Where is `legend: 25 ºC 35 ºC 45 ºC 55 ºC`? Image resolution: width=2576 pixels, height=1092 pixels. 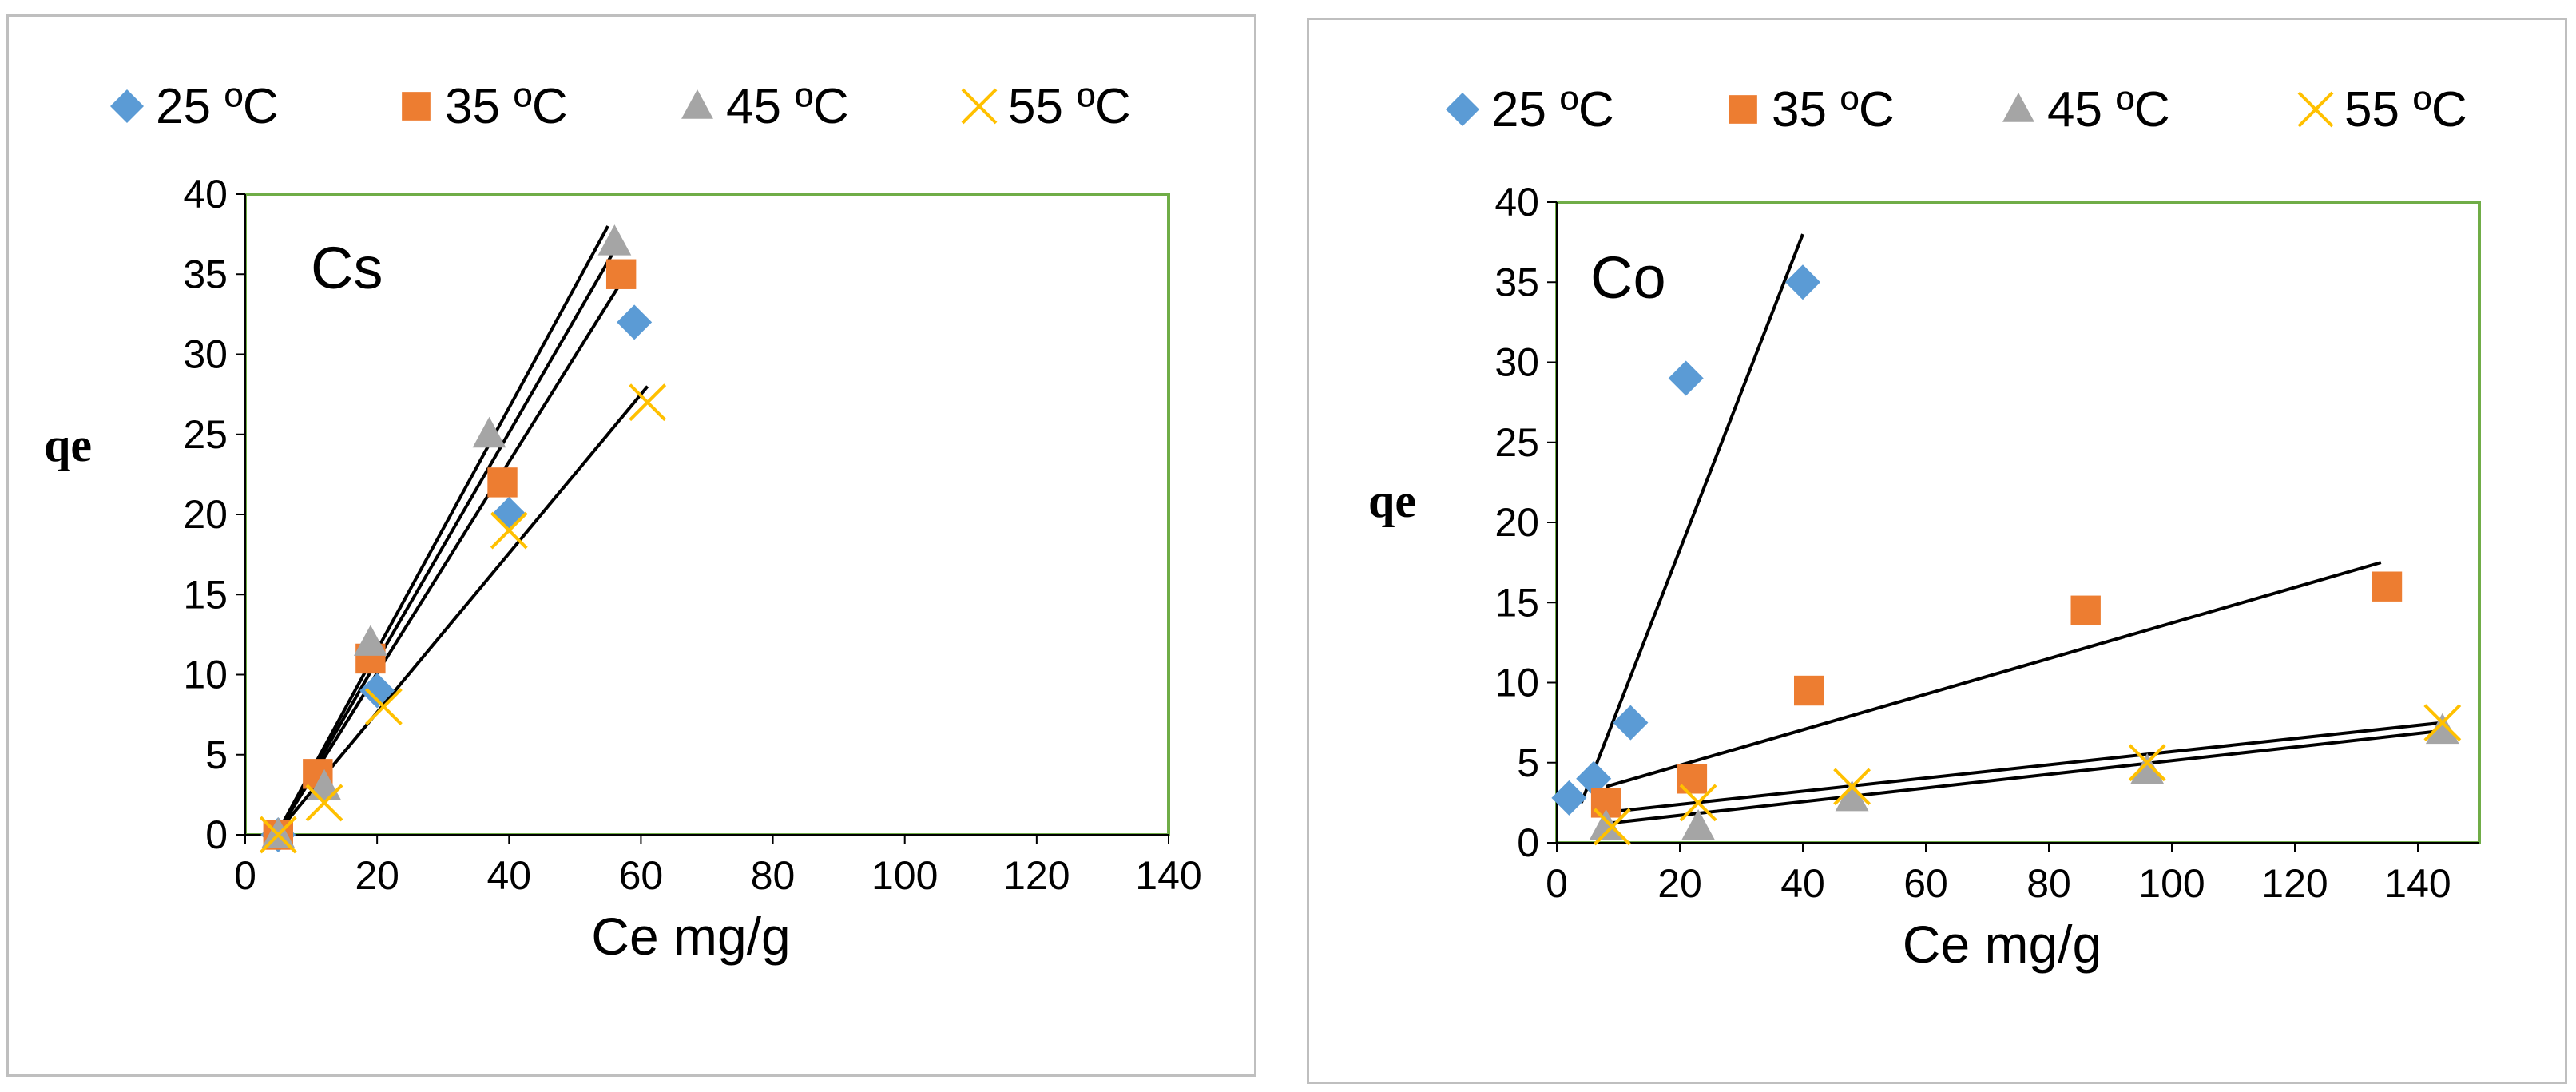 legend: 25 ºC 35 ºC 45 ºC 55 ºC is located at coordinates (1957, 110).